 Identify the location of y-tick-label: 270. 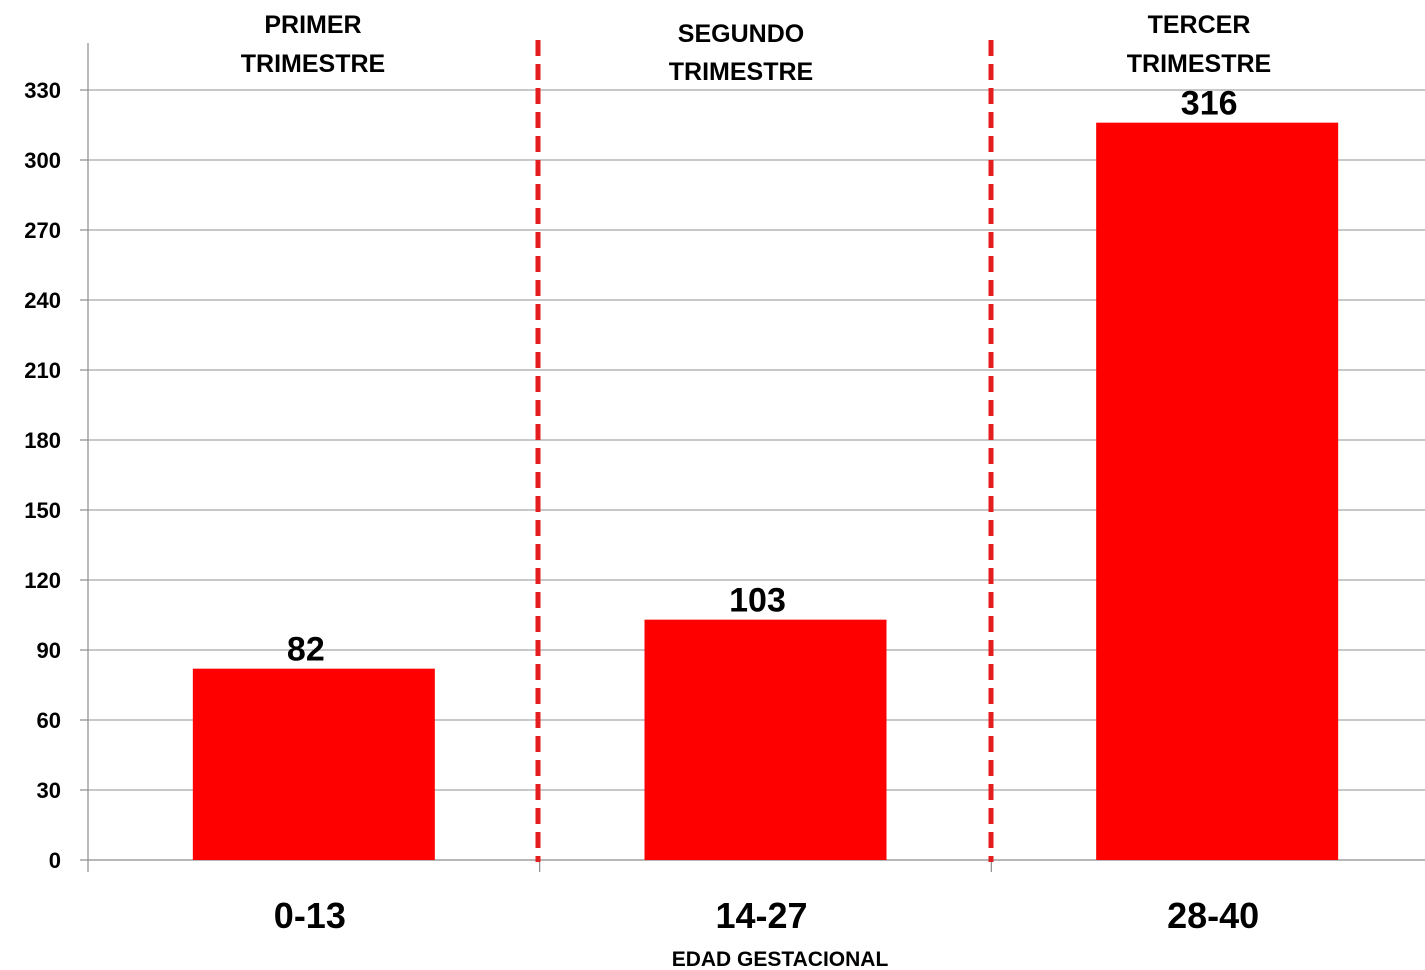
(42, 230).